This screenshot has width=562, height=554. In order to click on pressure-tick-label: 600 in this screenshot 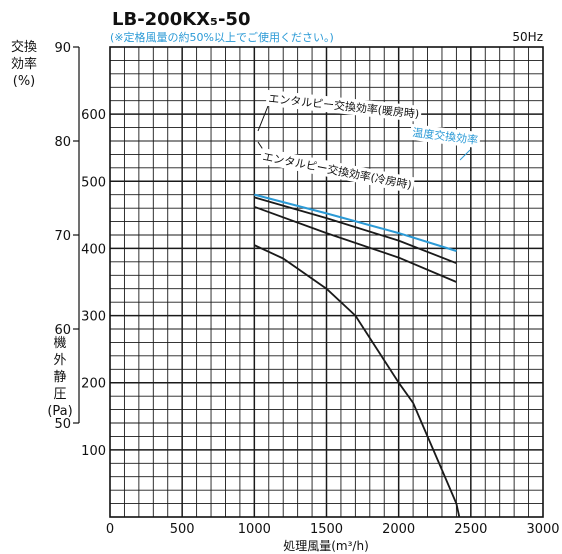, I will do `click(93, 115)`.